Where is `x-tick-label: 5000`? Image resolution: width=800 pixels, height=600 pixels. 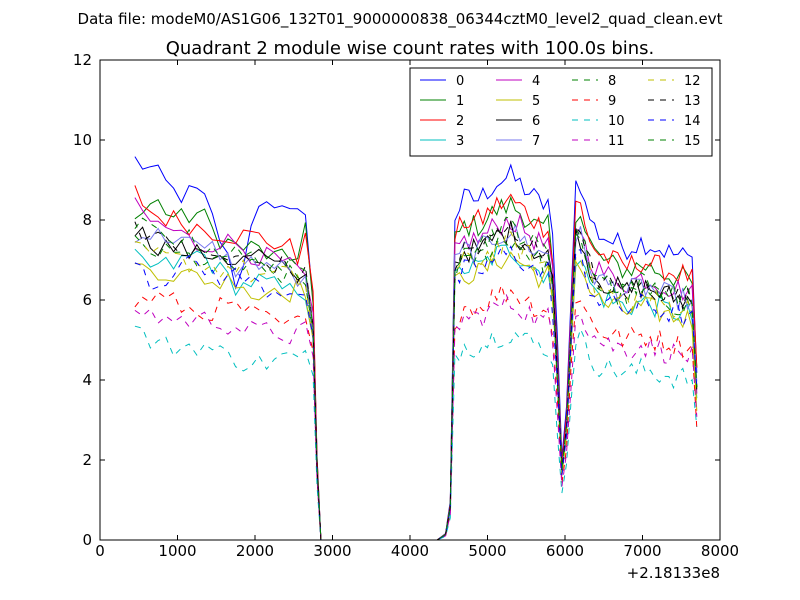
x-tick-label: 5000 is located at coordinates (487, 551).